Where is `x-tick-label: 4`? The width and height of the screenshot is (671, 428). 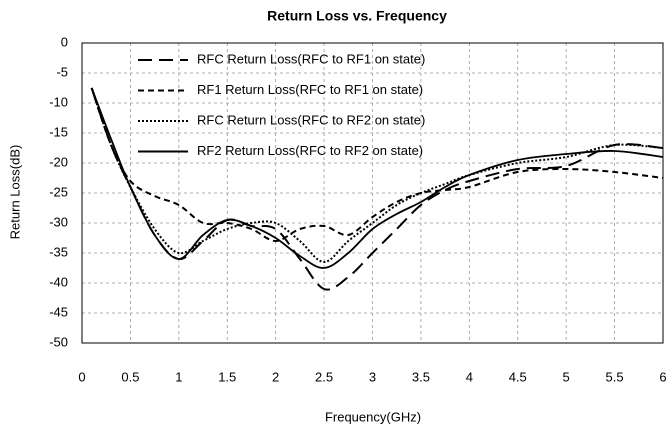
x-tick-label: 4 is located at coordinates (469, 376).